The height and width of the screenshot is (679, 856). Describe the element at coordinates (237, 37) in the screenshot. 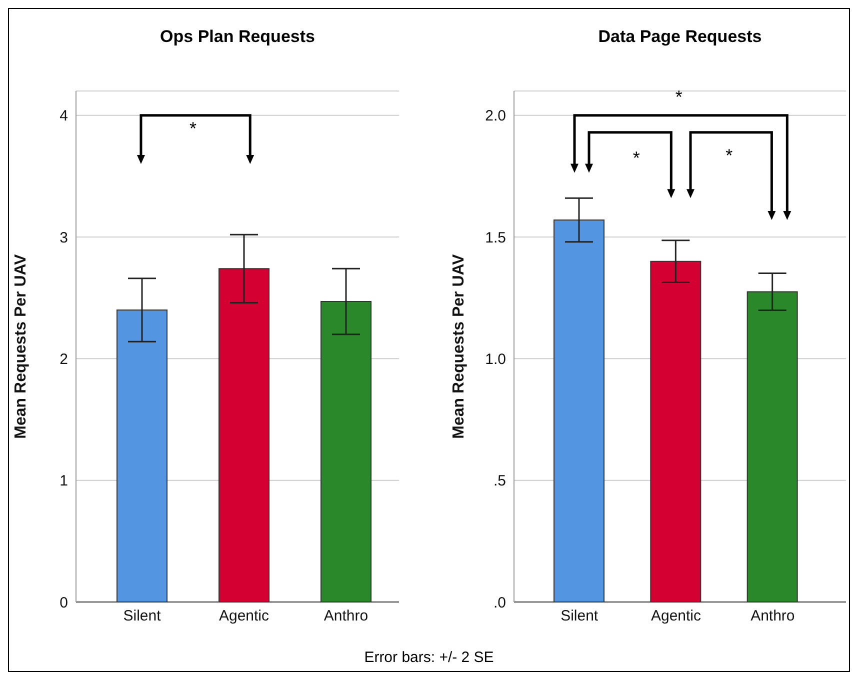

I see `chart-title: Ops Plan Requests` at that location.